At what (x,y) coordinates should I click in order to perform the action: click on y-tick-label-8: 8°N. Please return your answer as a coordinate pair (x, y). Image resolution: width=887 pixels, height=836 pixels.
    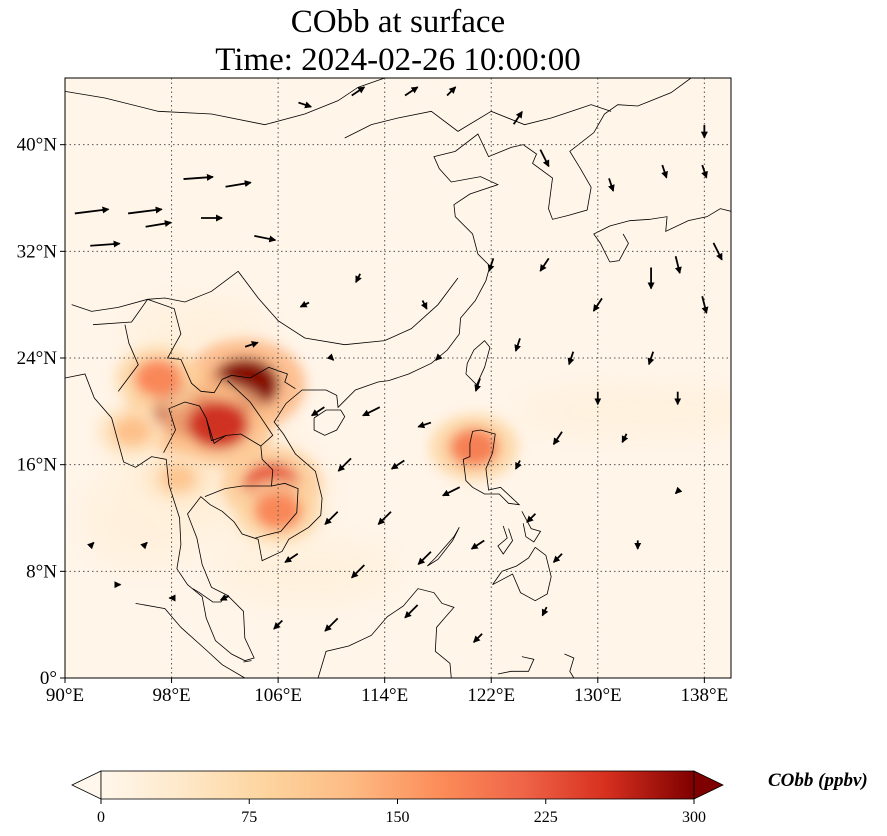
    Looking at the image, I should click on (41, 571).